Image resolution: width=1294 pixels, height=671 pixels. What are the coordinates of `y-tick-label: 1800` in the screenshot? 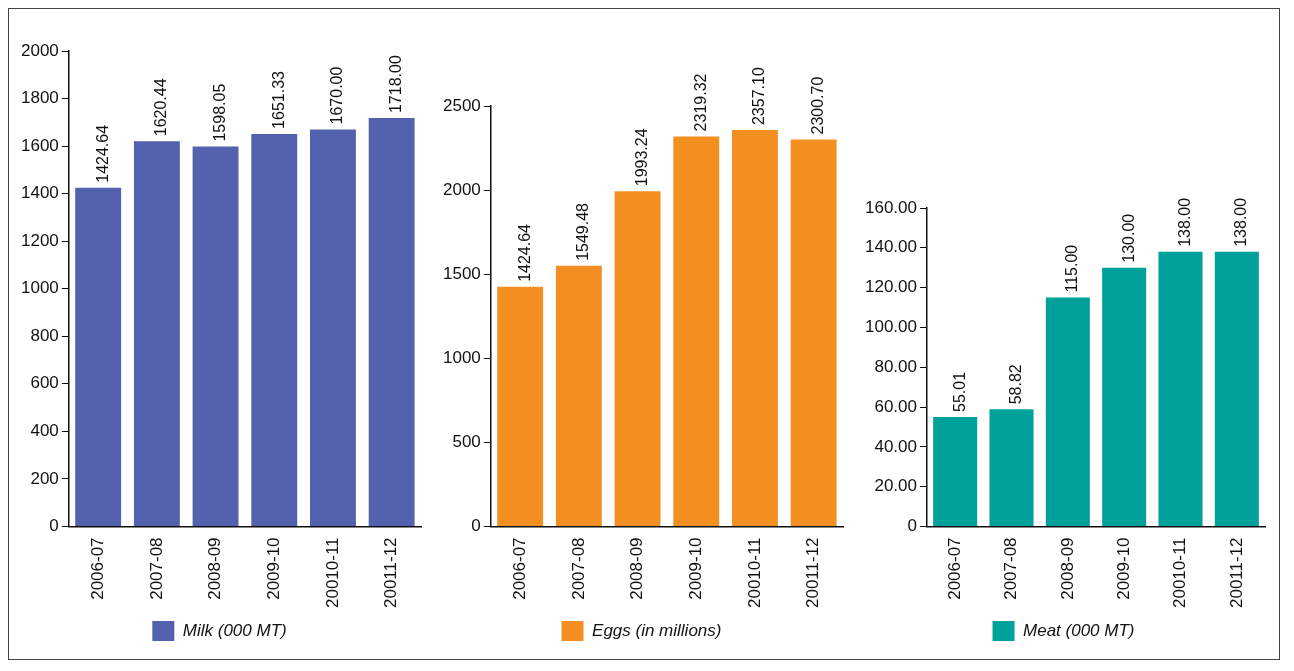 It's located at (39, 98).